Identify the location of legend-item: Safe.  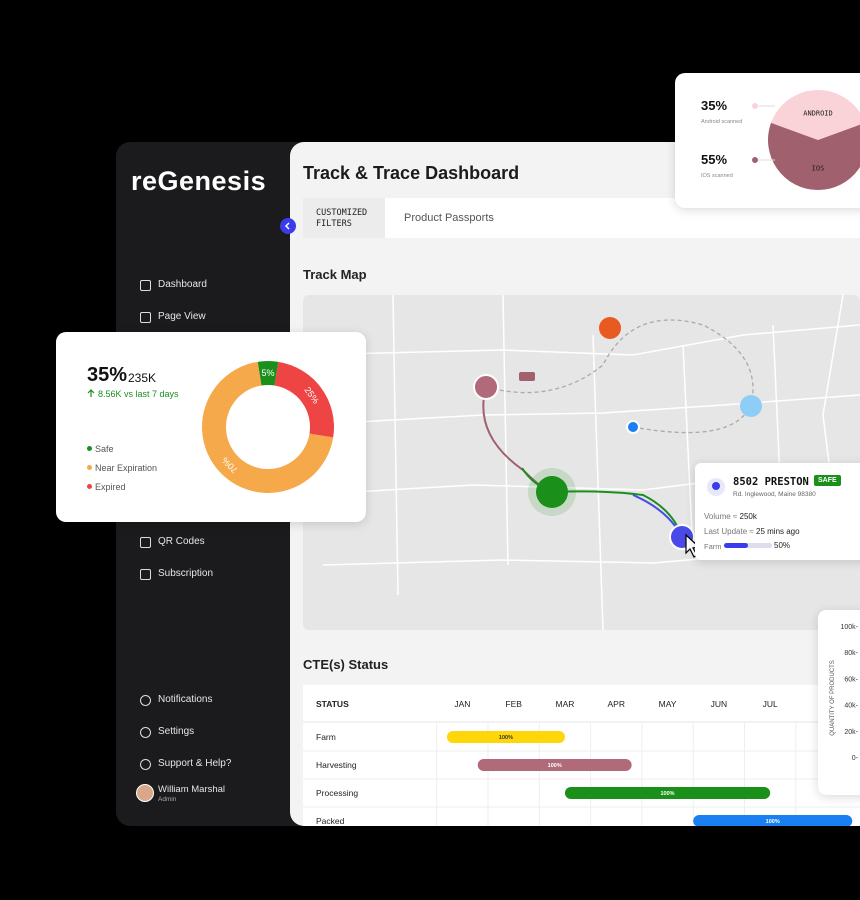
(100, 449).